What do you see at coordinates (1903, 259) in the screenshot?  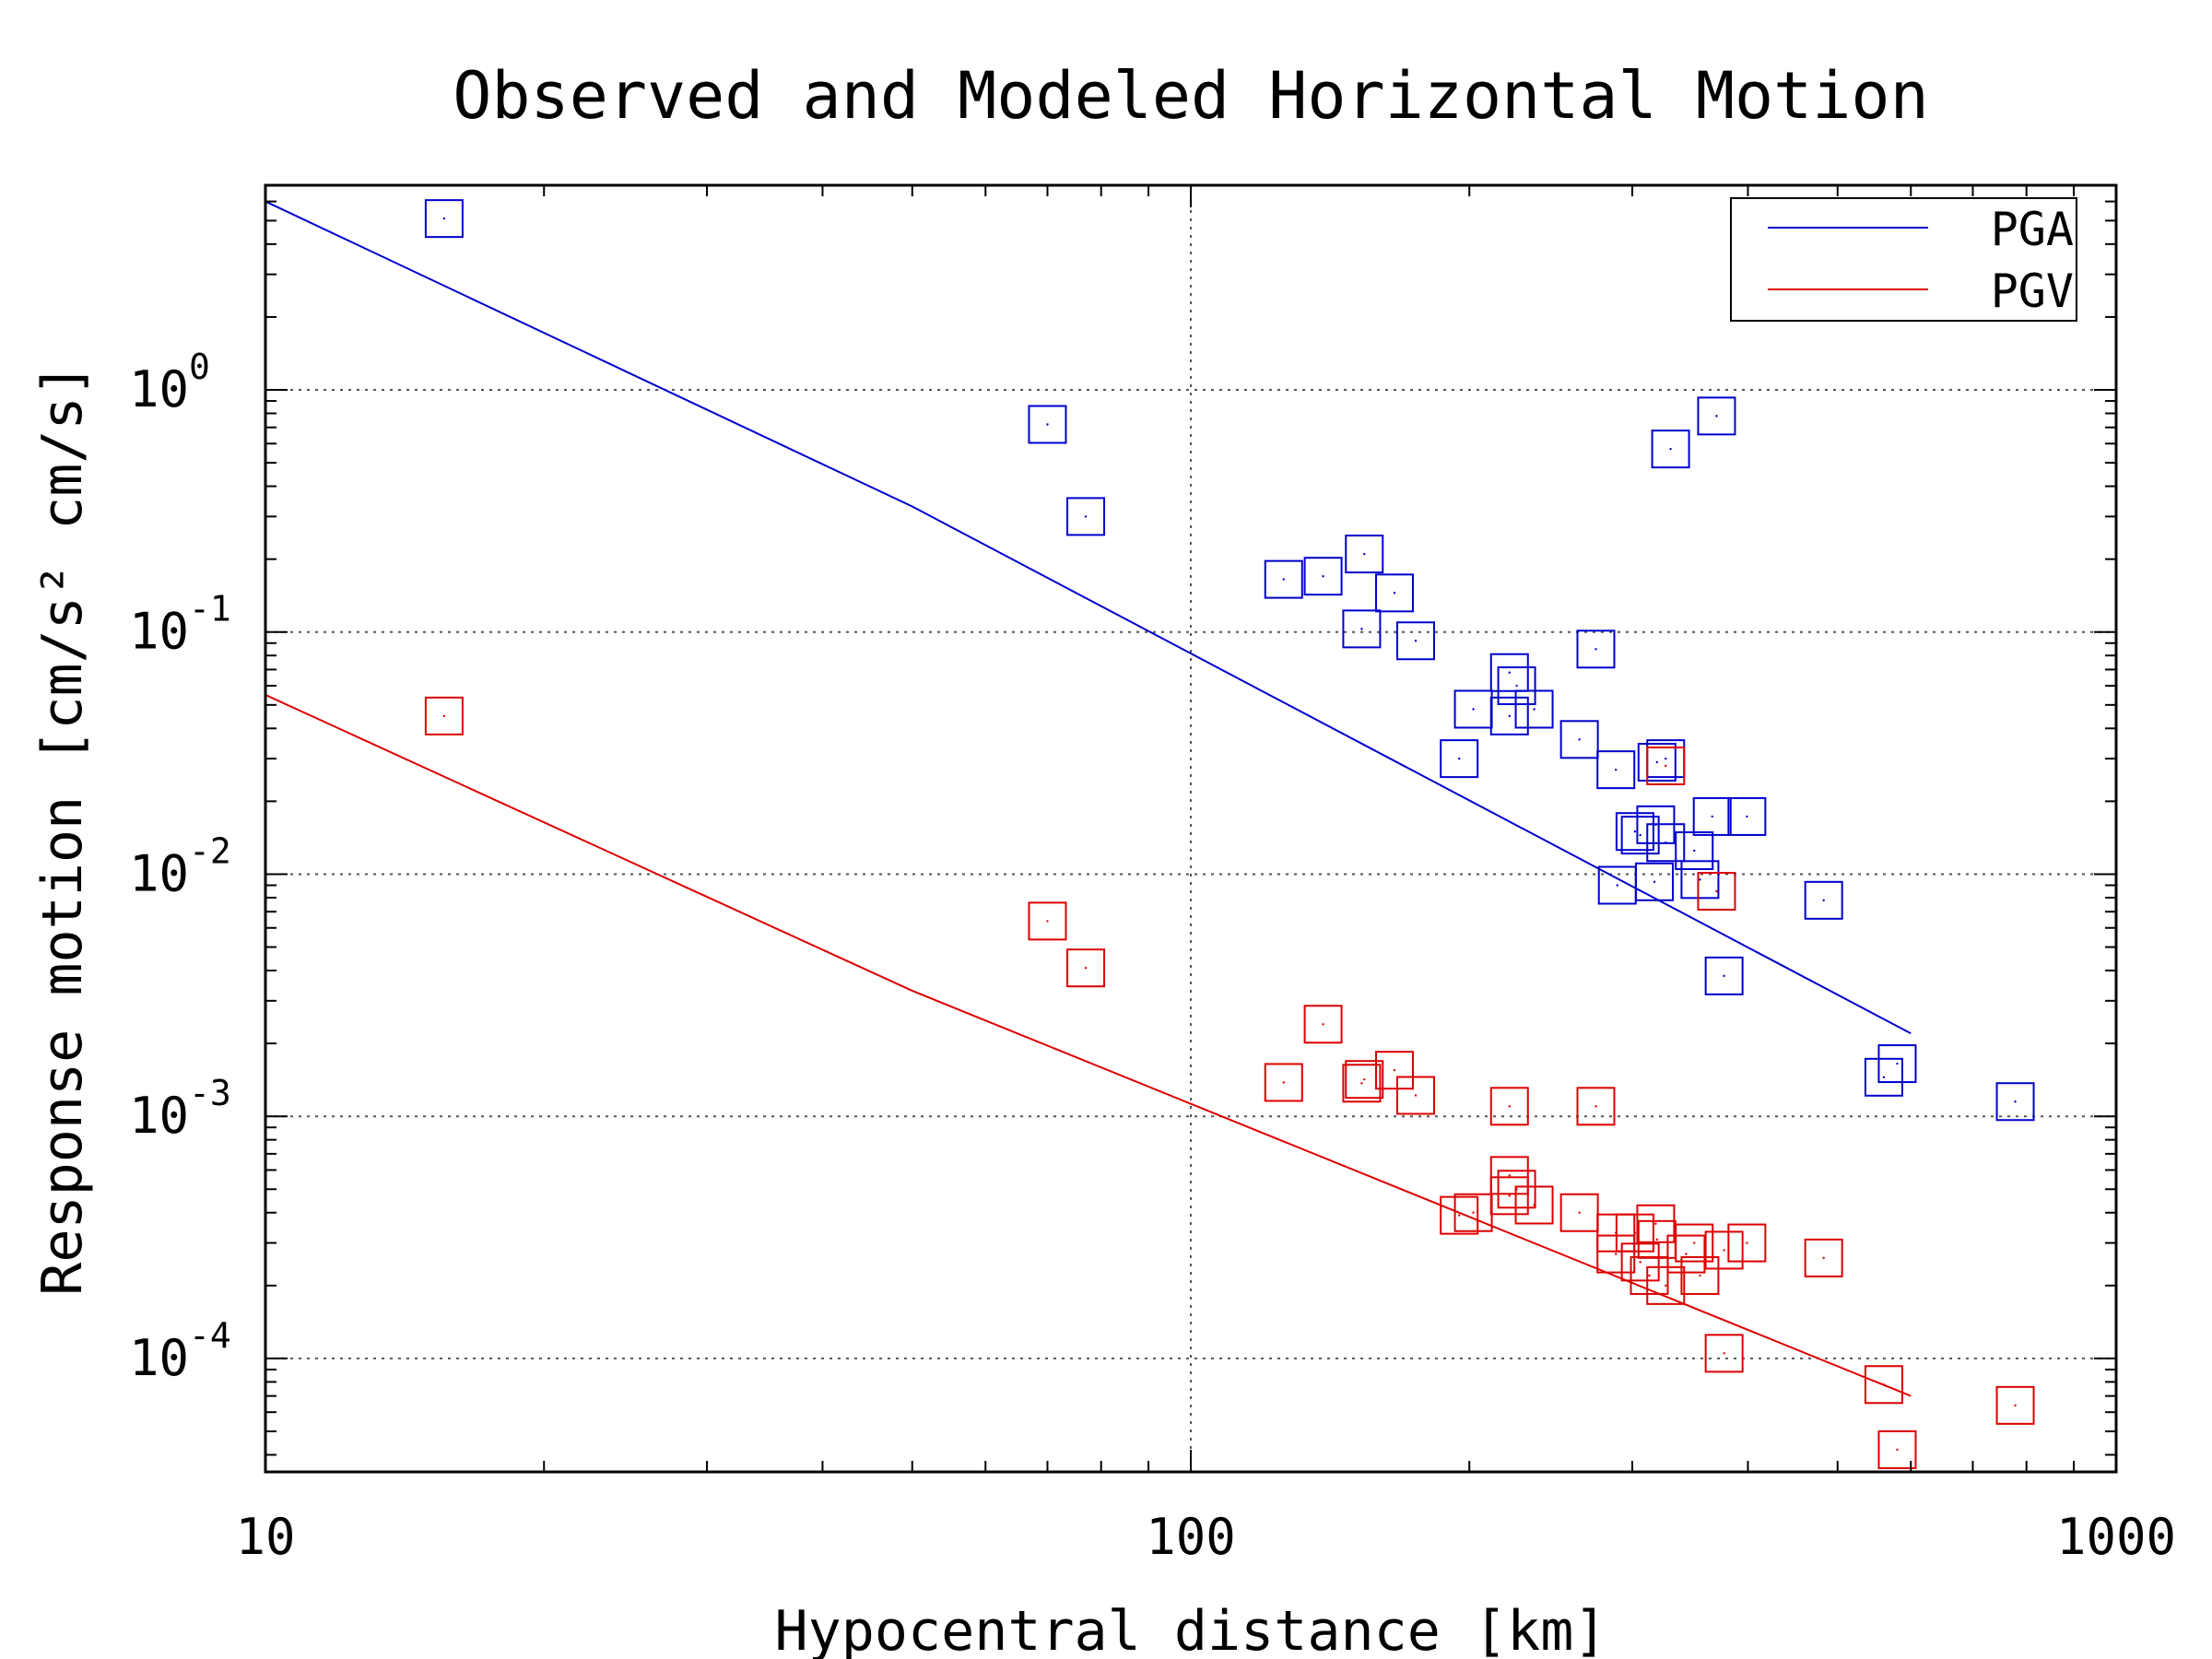 I see `legend: PGA PGV` at bounding box center [1903, 259].